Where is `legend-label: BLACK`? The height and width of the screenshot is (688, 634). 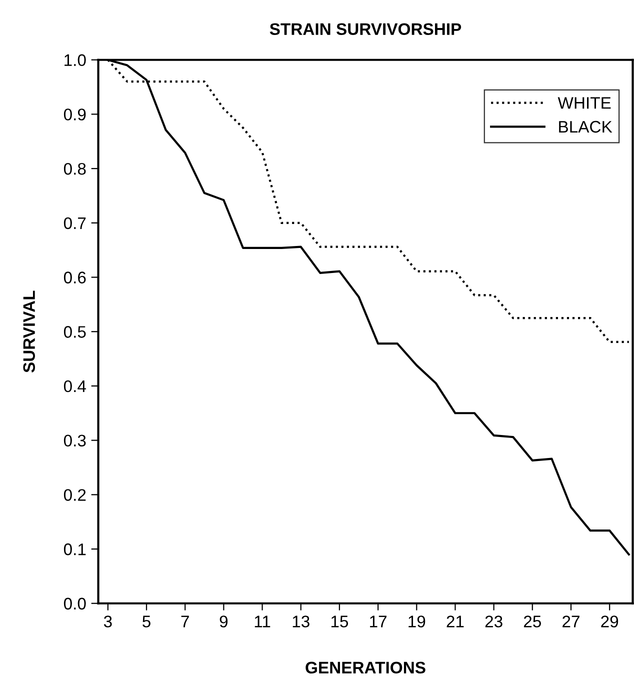
legend-label: BLACK is located at coordinates (585, 126).